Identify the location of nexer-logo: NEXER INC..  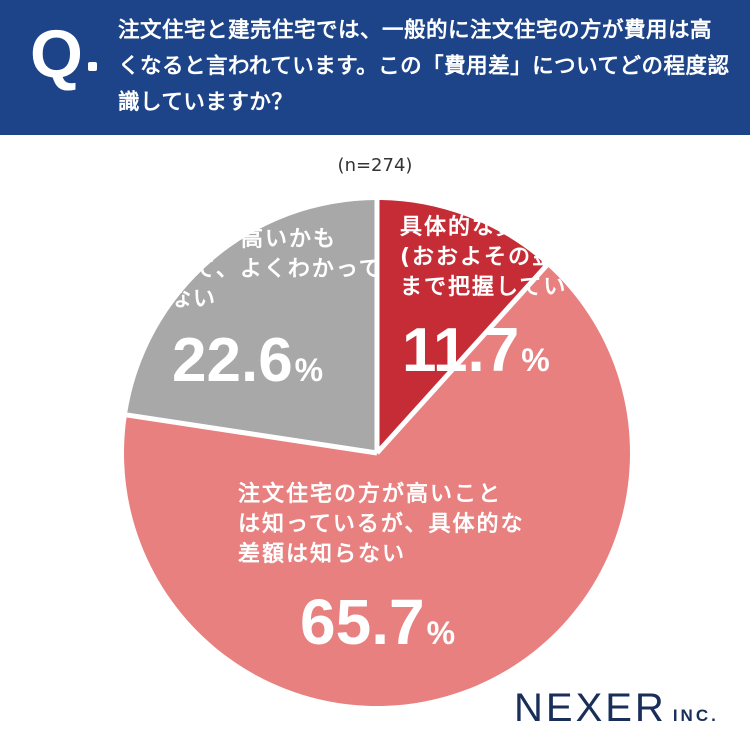
(616, 708).